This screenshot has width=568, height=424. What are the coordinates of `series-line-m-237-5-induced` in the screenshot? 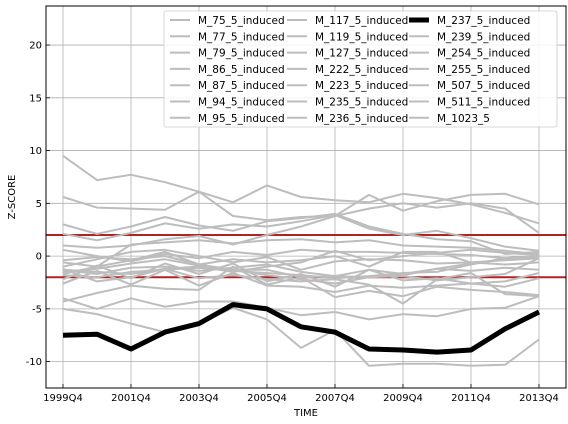 It's located at (301, 328).